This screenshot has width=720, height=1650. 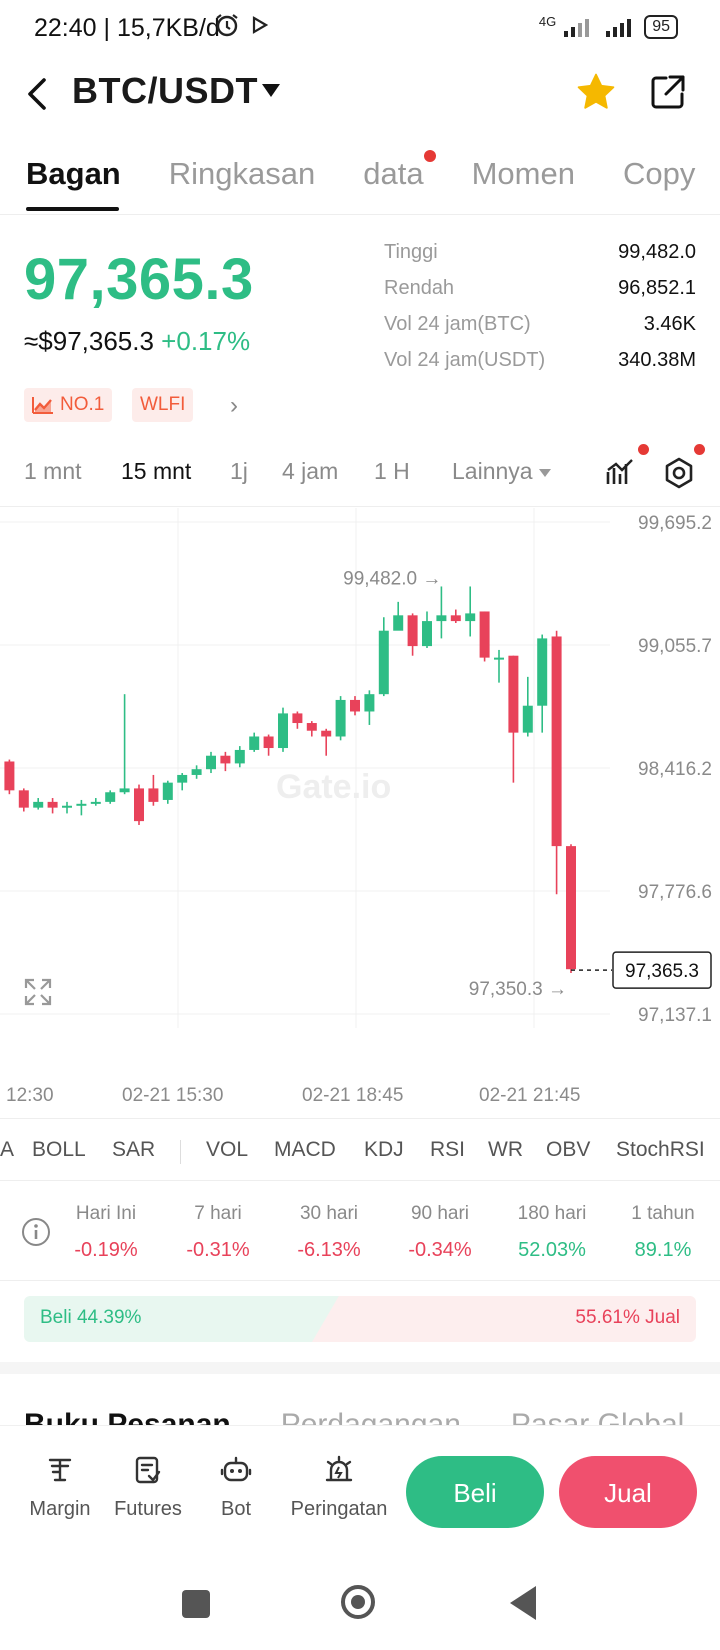 I want to click on indicator-obv: OBV, so click(x=568, y=1149).